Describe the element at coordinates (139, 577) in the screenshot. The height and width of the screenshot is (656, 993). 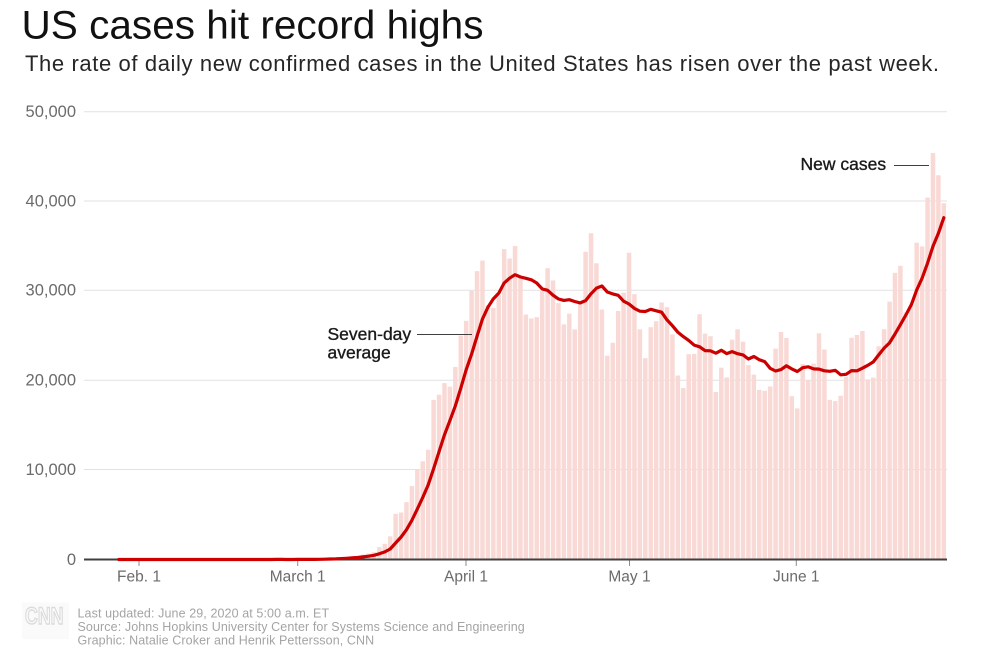
I see `svg-text: Feb. 1` at that location.